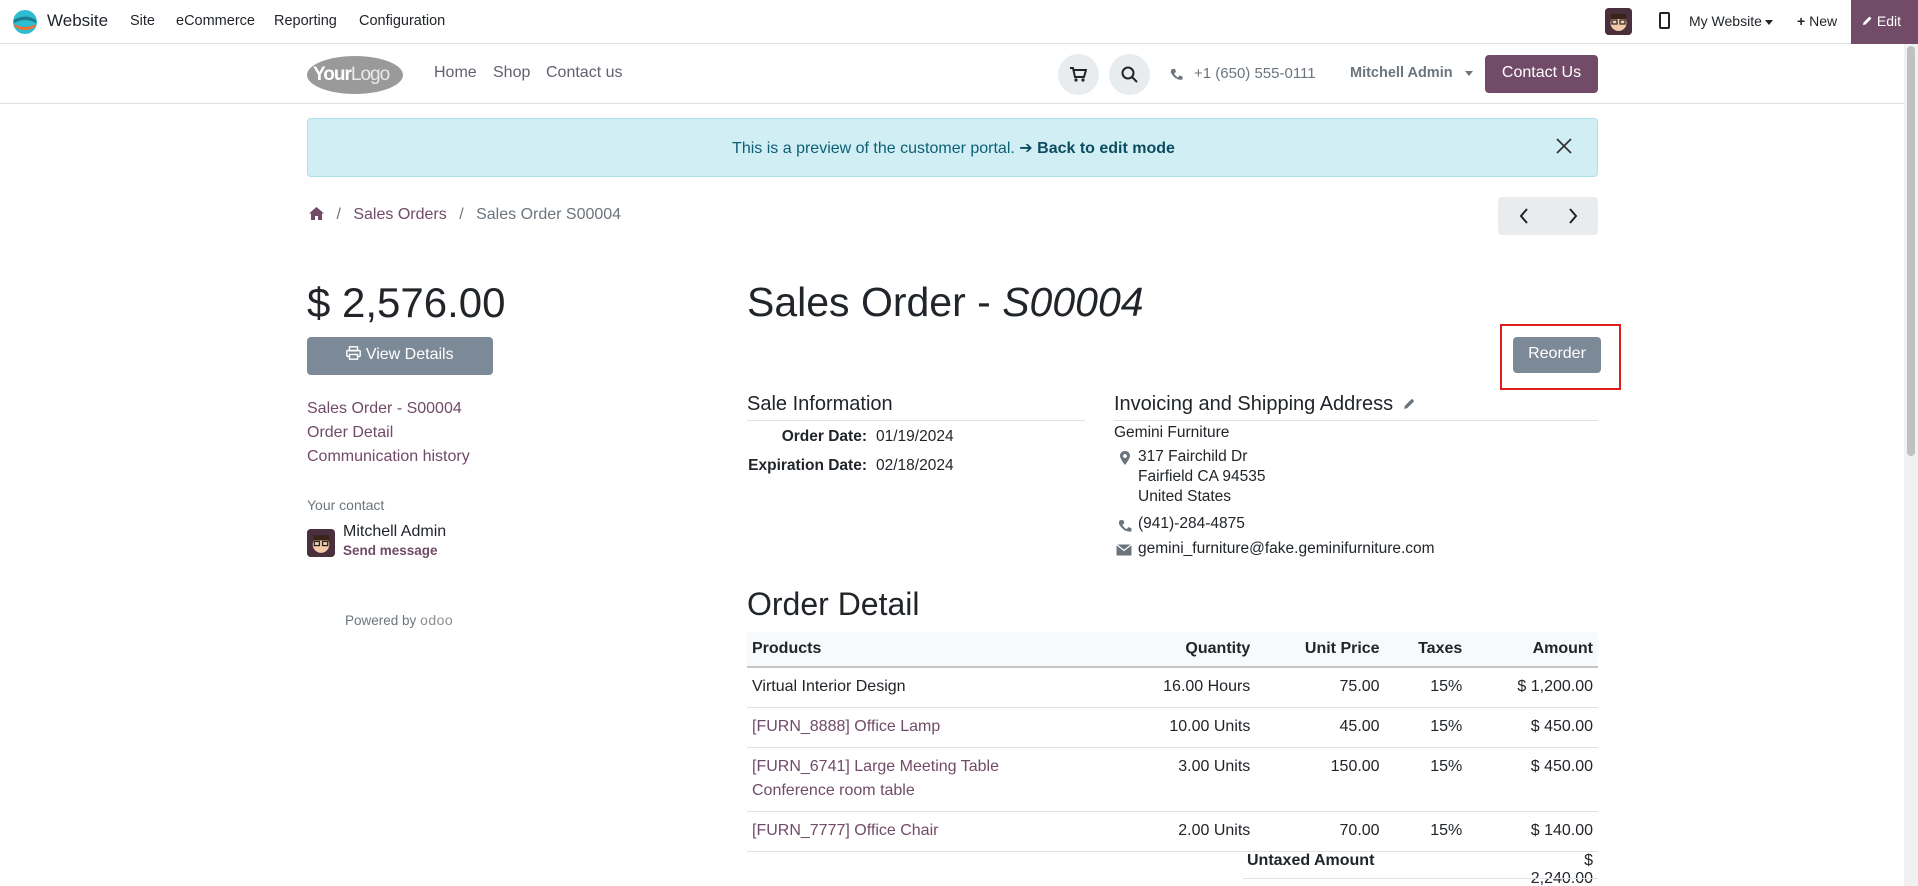  Describe the element at coordinates (316, 213) in the screenshot. I see `home-icon` at that location.